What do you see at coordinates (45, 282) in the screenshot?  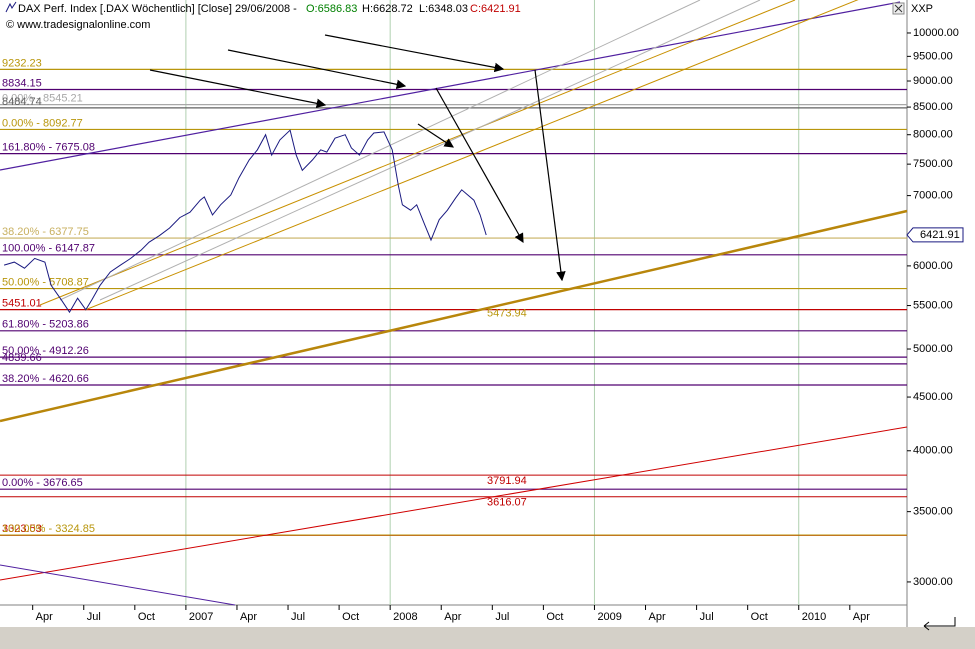 I see `level-label: 50.00% - 5708.87` at bounding box center [45, 282].